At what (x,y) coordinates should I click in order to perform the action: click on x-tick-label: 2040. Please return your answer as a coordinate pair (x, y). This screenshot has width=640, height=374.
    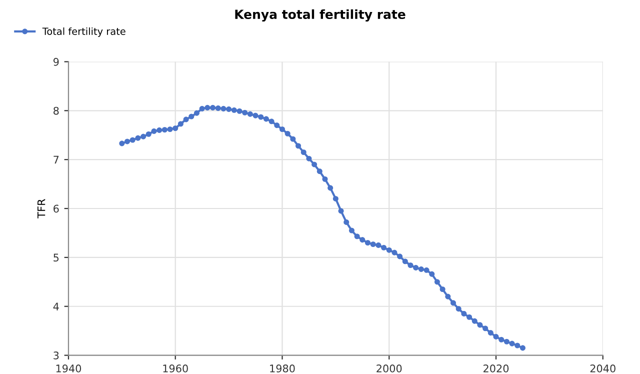
    Looking at the image, I should click on (603, 368).